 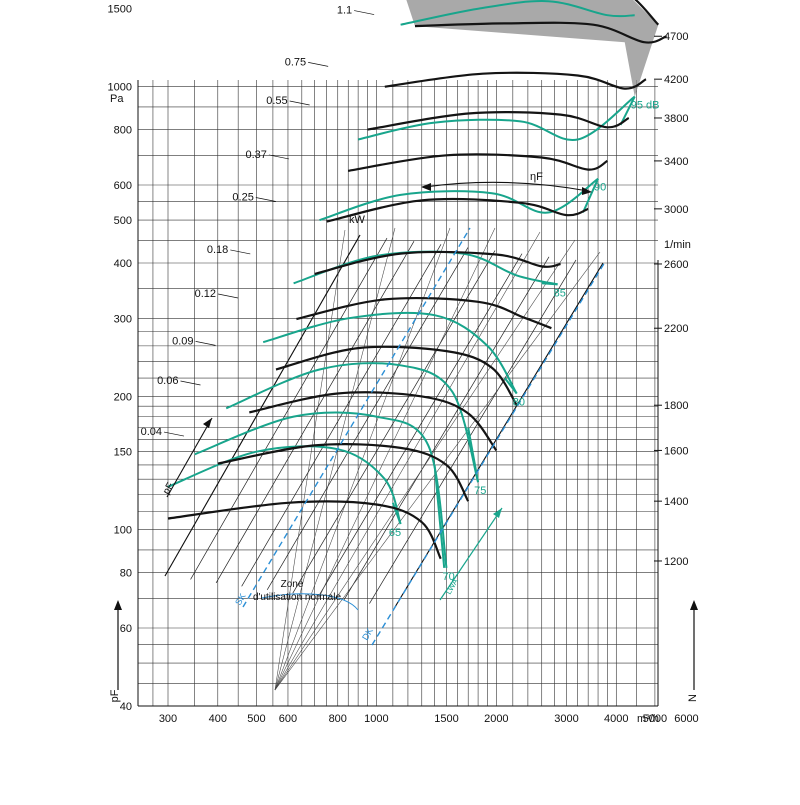 What do you see at coordinates (446, 719) in the screenshot?
I see `x-tick-label: 1500` at bounding box center [446, 719].